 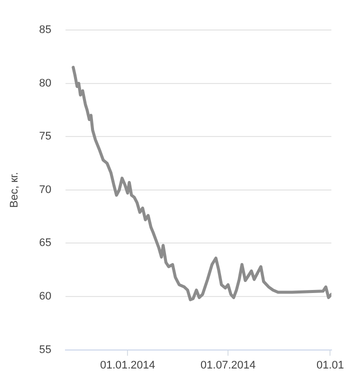 I want to click on y-axis-title: Вес, кг., so click(x=14, y=190).